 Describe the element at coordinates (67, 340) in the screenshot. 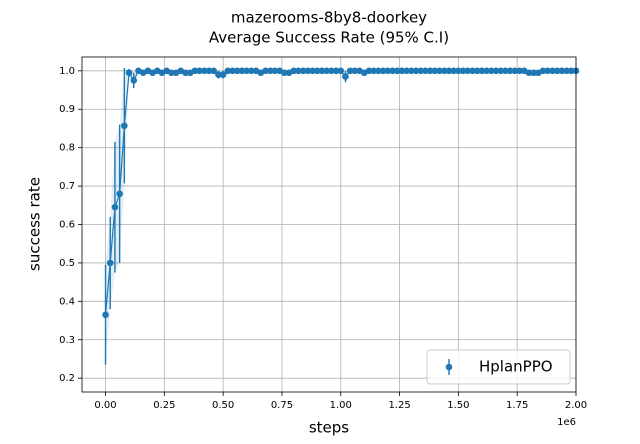

I see `y-tick-label: 0.3` at that location.